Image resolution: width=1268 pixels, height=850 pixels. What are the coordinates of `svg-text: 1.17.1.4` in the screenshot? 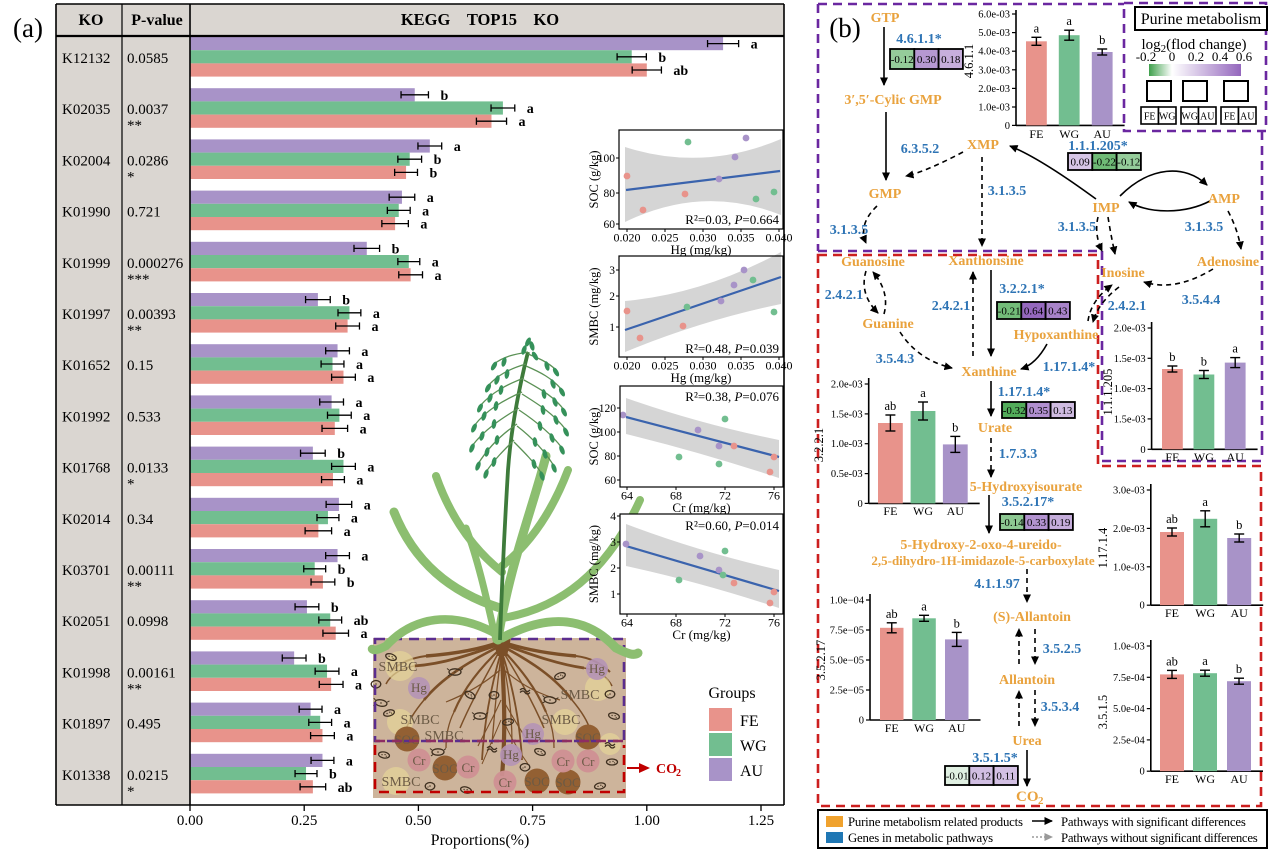 It's located at (1103, 547).